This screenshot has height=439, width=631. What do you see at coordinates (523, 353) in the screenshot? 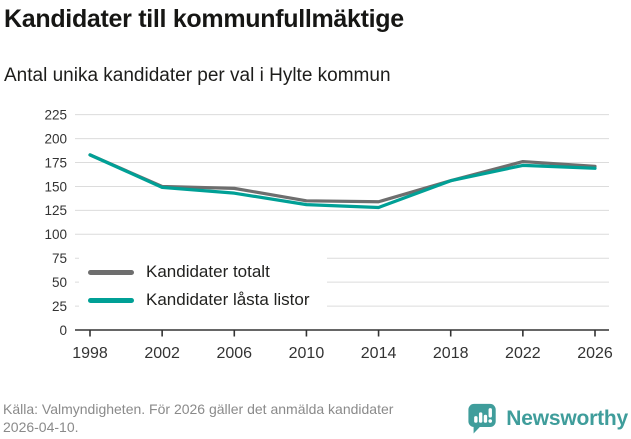
I see `x-tick-label: 2022` at bounding box center [523, 353].